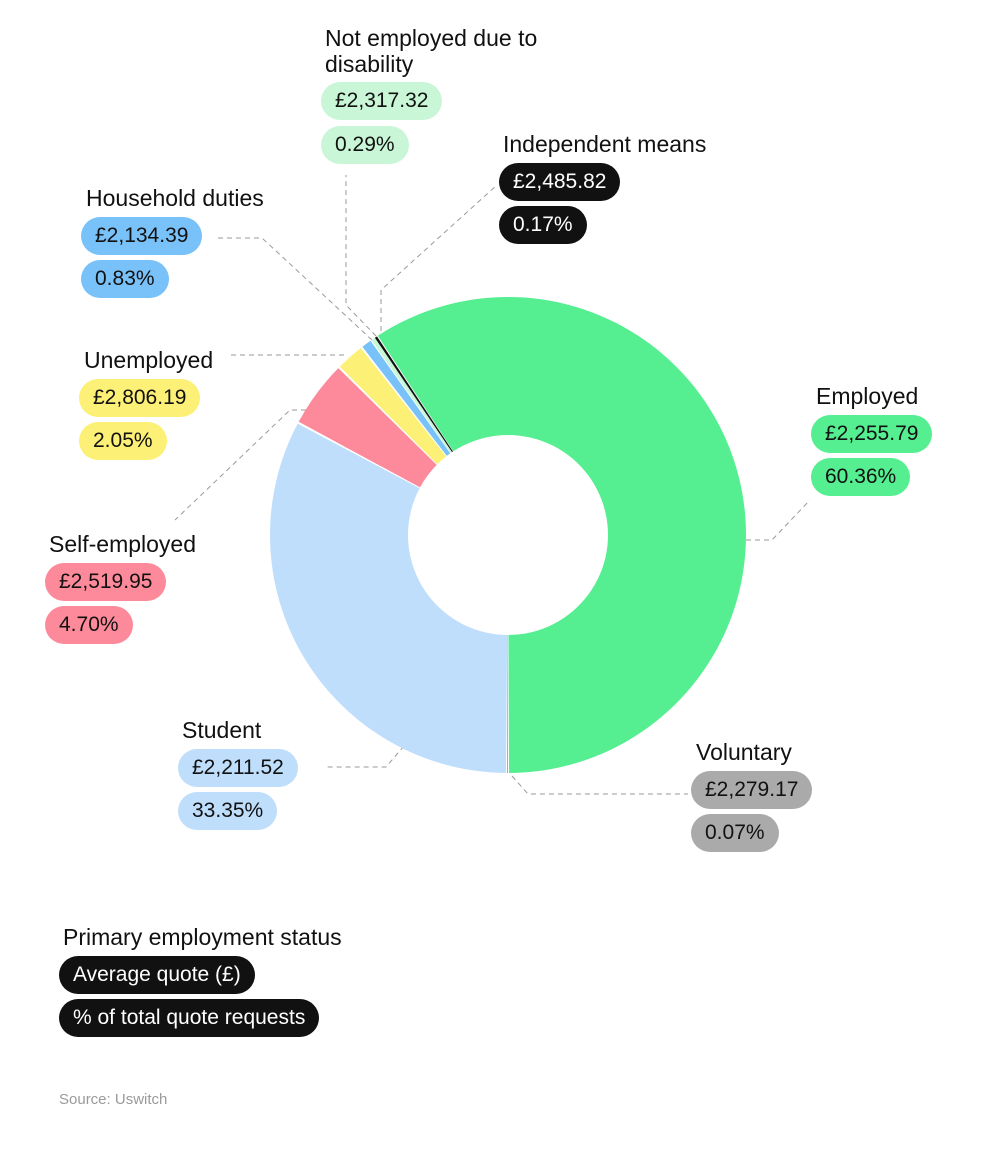 This screenshot has height=1160, width=1000. I want to click on share-pill-self-employed: 4.70%, so click(89, 625).